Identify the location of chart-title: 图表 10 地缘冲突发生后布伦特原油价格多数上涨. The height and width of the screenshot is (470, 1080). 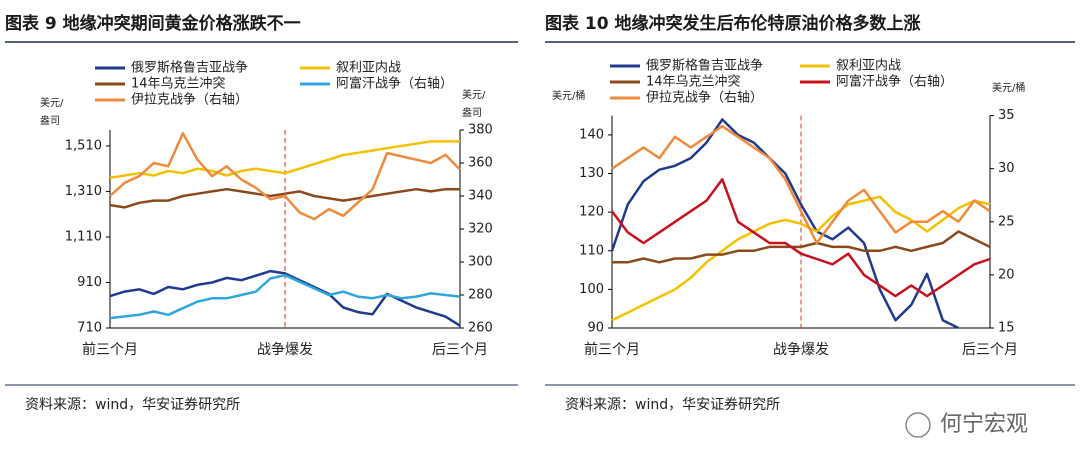
(733, 23).